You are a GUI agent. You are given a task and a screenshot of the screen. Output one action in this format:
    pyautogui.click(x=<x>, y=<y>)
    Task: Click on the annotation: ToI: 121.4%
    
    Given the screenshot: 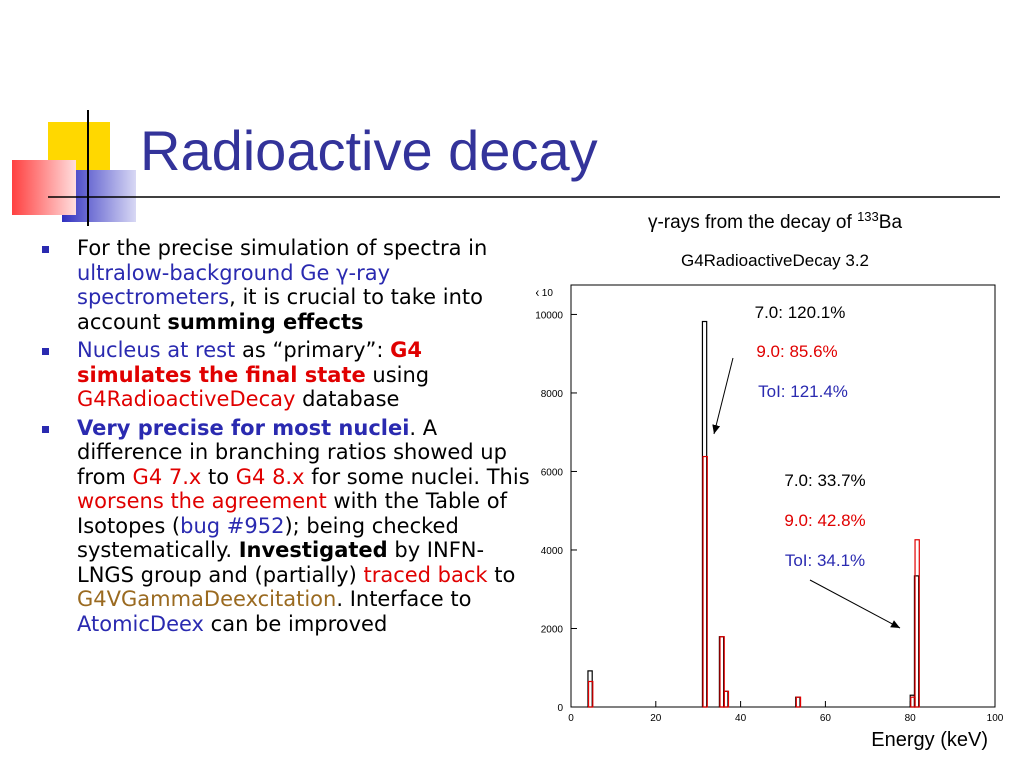 What is the action you would take?
    pyautogui.click(x=803, y=391)
    